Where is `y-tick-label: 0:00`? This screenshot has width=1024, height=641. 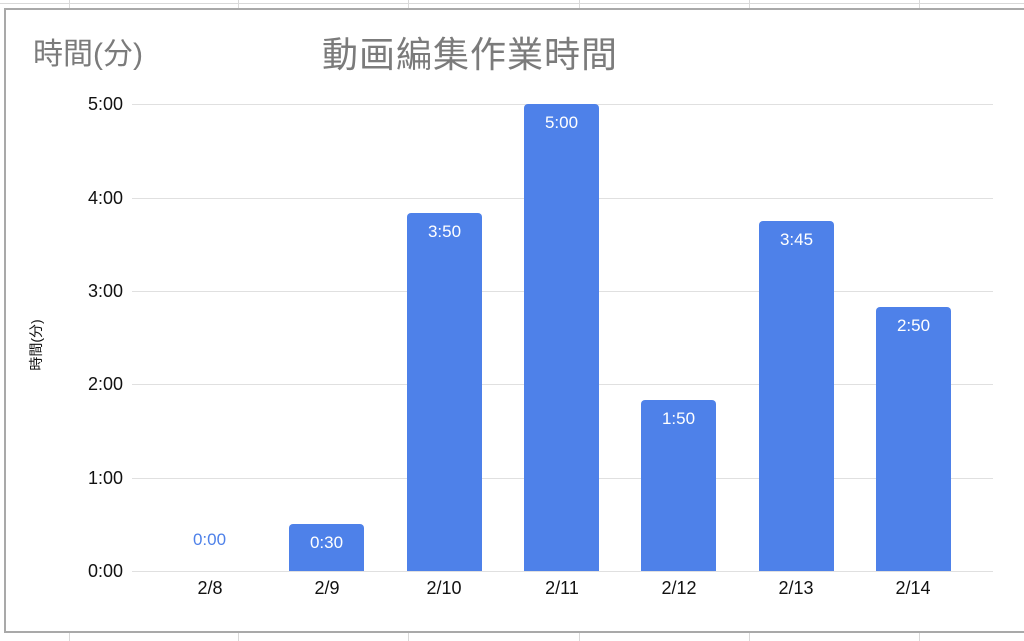
y-tick-label: 0:00 is located at coordinates (105, 571).